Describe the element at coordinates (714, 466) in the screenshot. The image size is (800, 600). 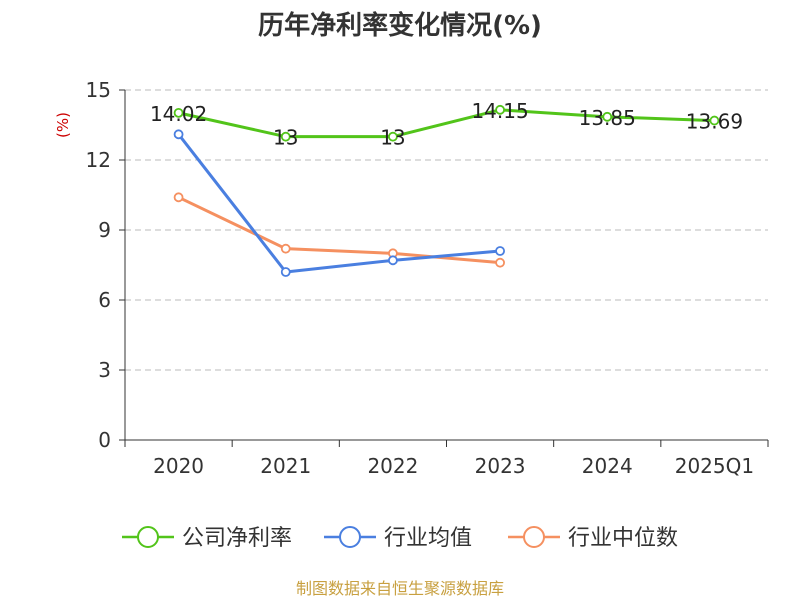
I see `x-tick-label: 2025Q1` at that location.